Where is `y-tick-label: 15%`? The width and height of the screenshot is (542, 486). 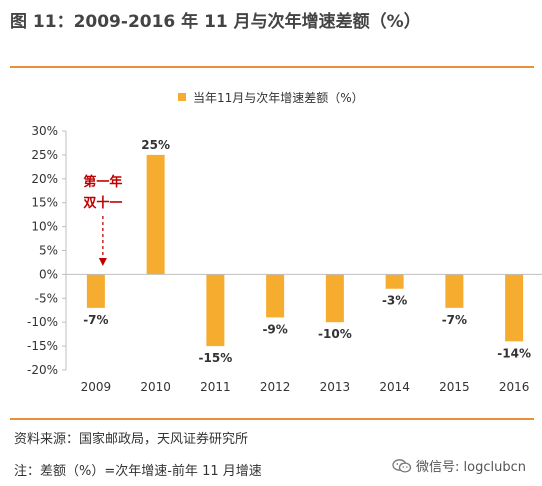
y-tick-label: 15% is located at coordinates (44, 203).